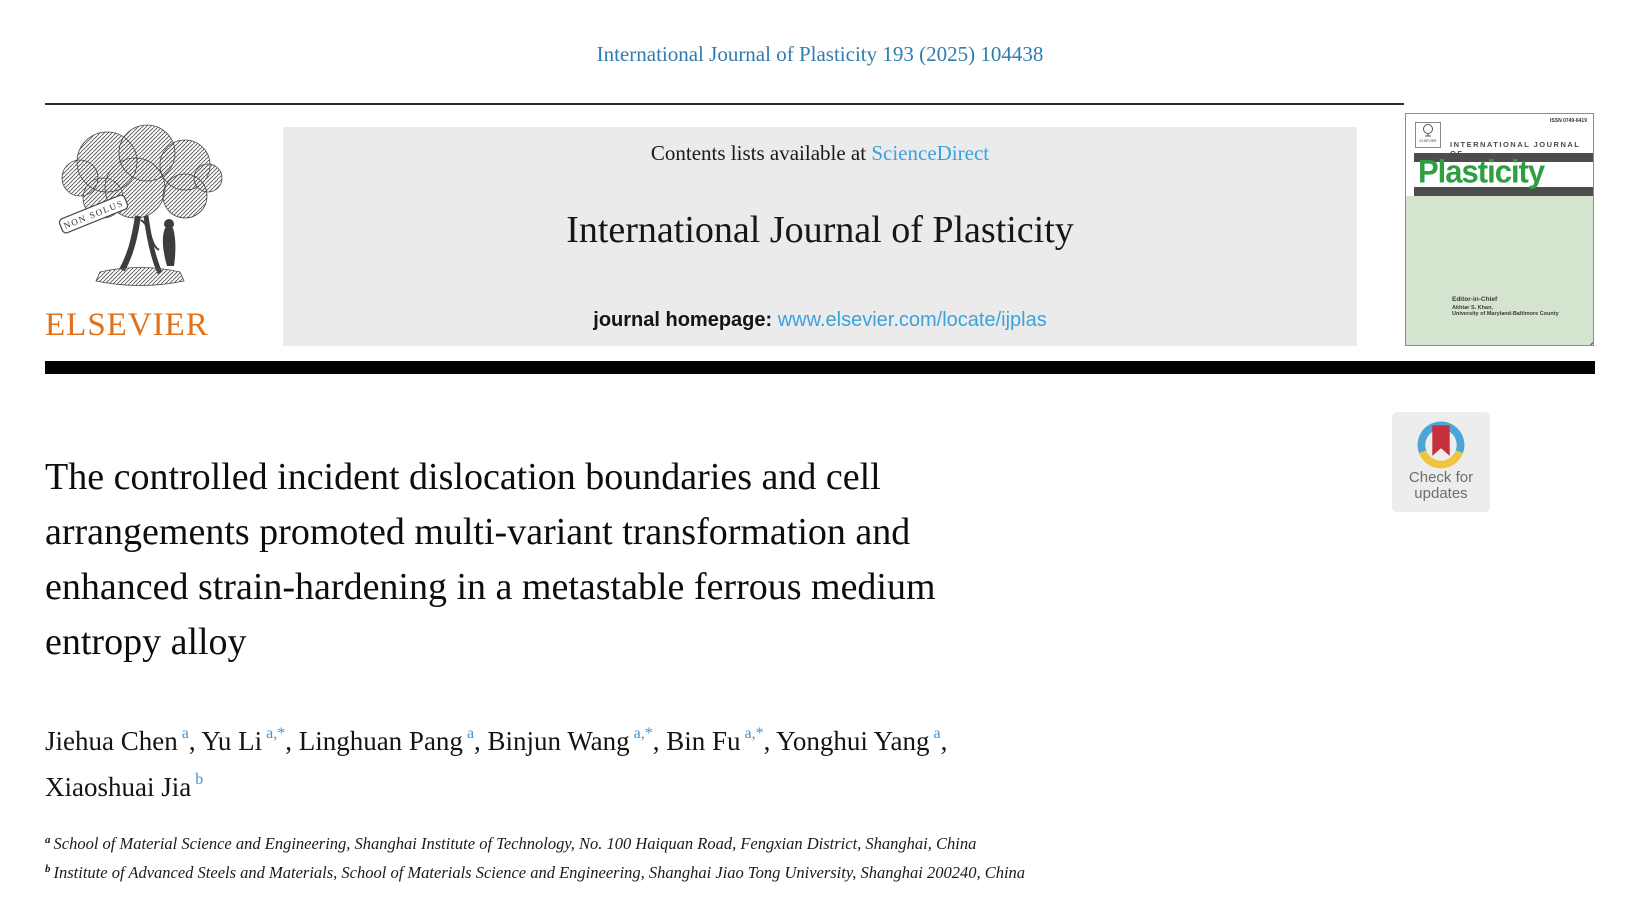 The height and width of the screenshot is (912, 1640). I want to click on elsevier-tree-icon: NON SOLUS, so click(140, 205).